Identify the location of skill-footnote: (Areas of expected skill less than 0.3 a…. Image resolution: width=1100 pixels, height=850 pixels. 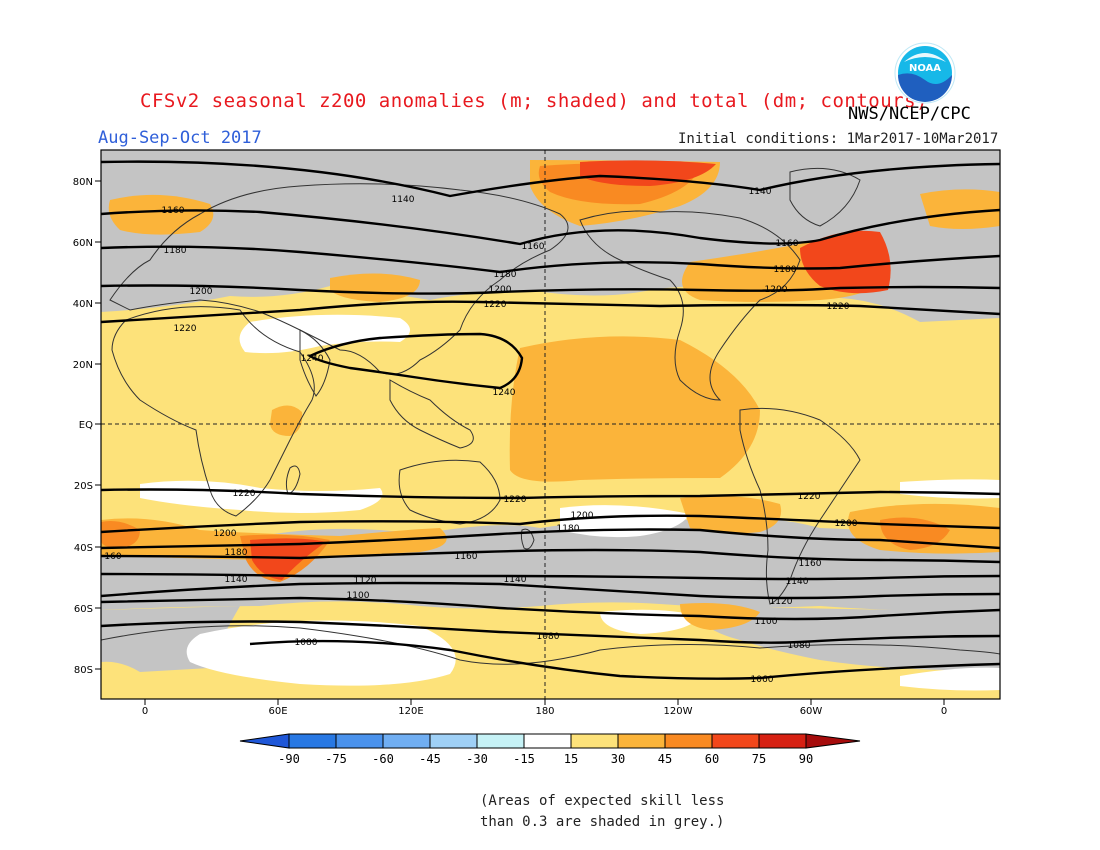
(602, 812).